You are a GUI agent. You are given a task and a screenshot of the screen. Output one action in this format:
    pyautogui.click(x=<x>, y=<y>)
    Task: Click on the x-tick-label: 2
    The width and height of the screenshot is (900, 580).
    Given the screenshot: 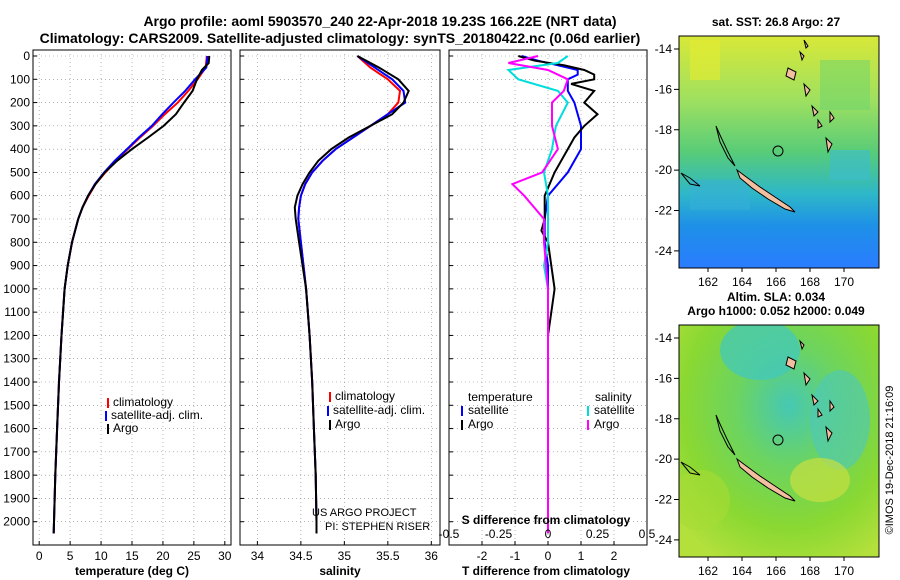 What is the action you would take?
    pyautogui.click(x=614, y=556)
    